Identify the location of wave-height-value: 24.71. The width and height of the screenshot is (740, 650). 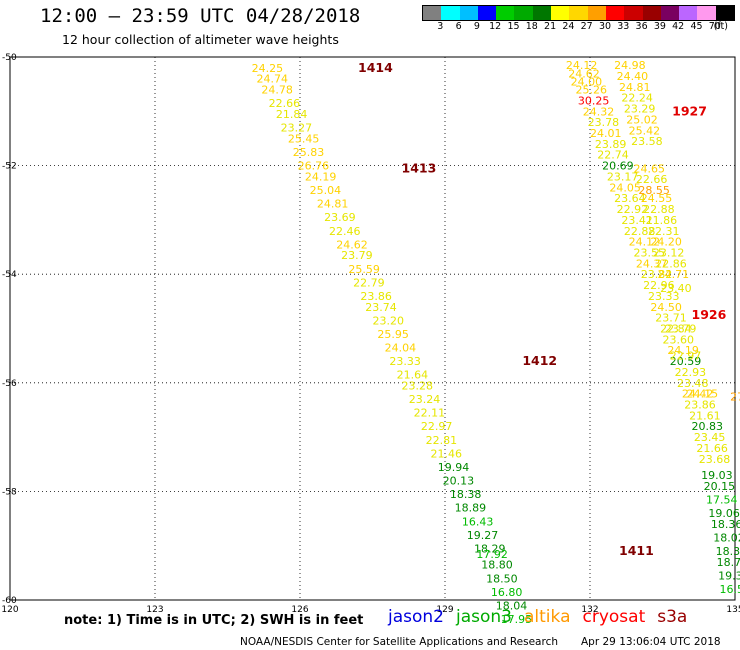
(674, 274).